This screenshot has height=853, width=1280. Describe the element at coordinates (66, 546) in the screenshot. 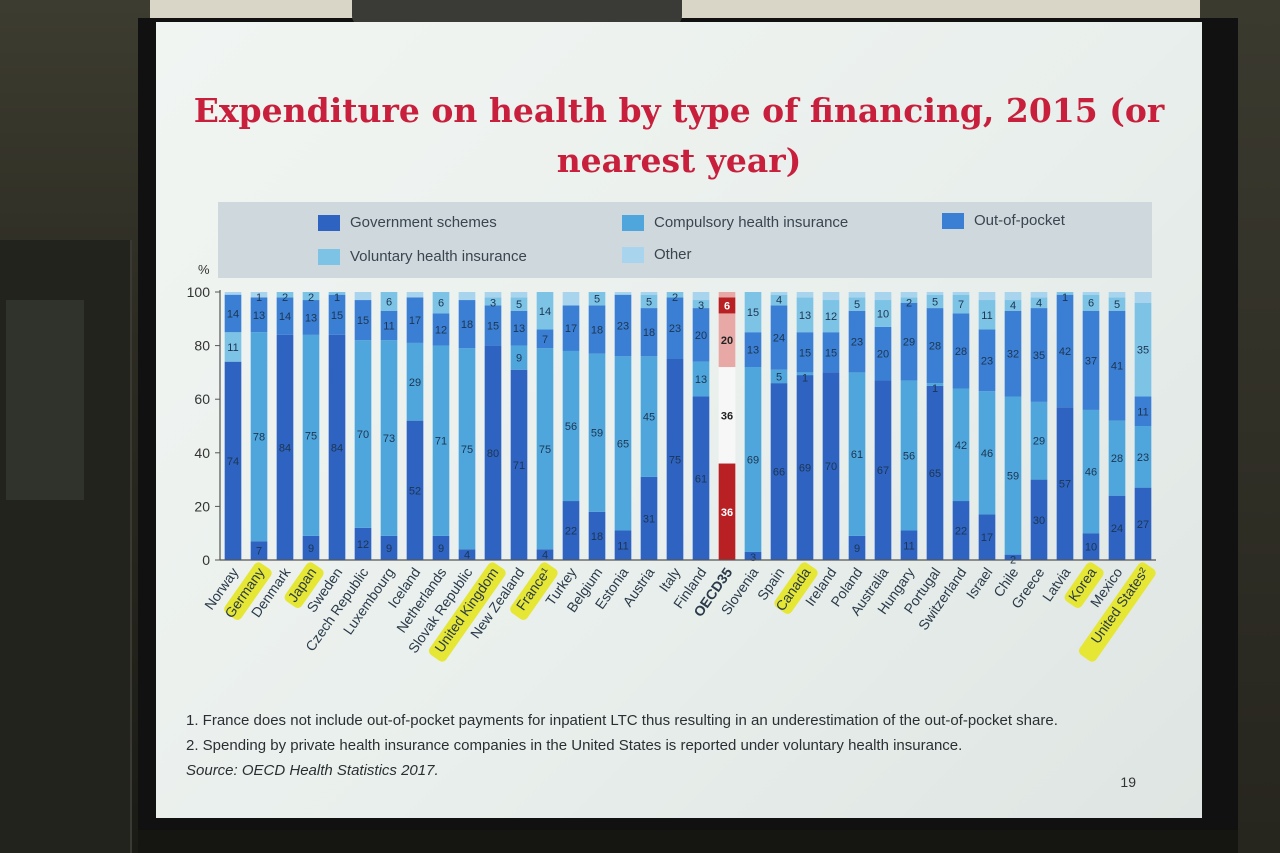

I see `door` at that location.